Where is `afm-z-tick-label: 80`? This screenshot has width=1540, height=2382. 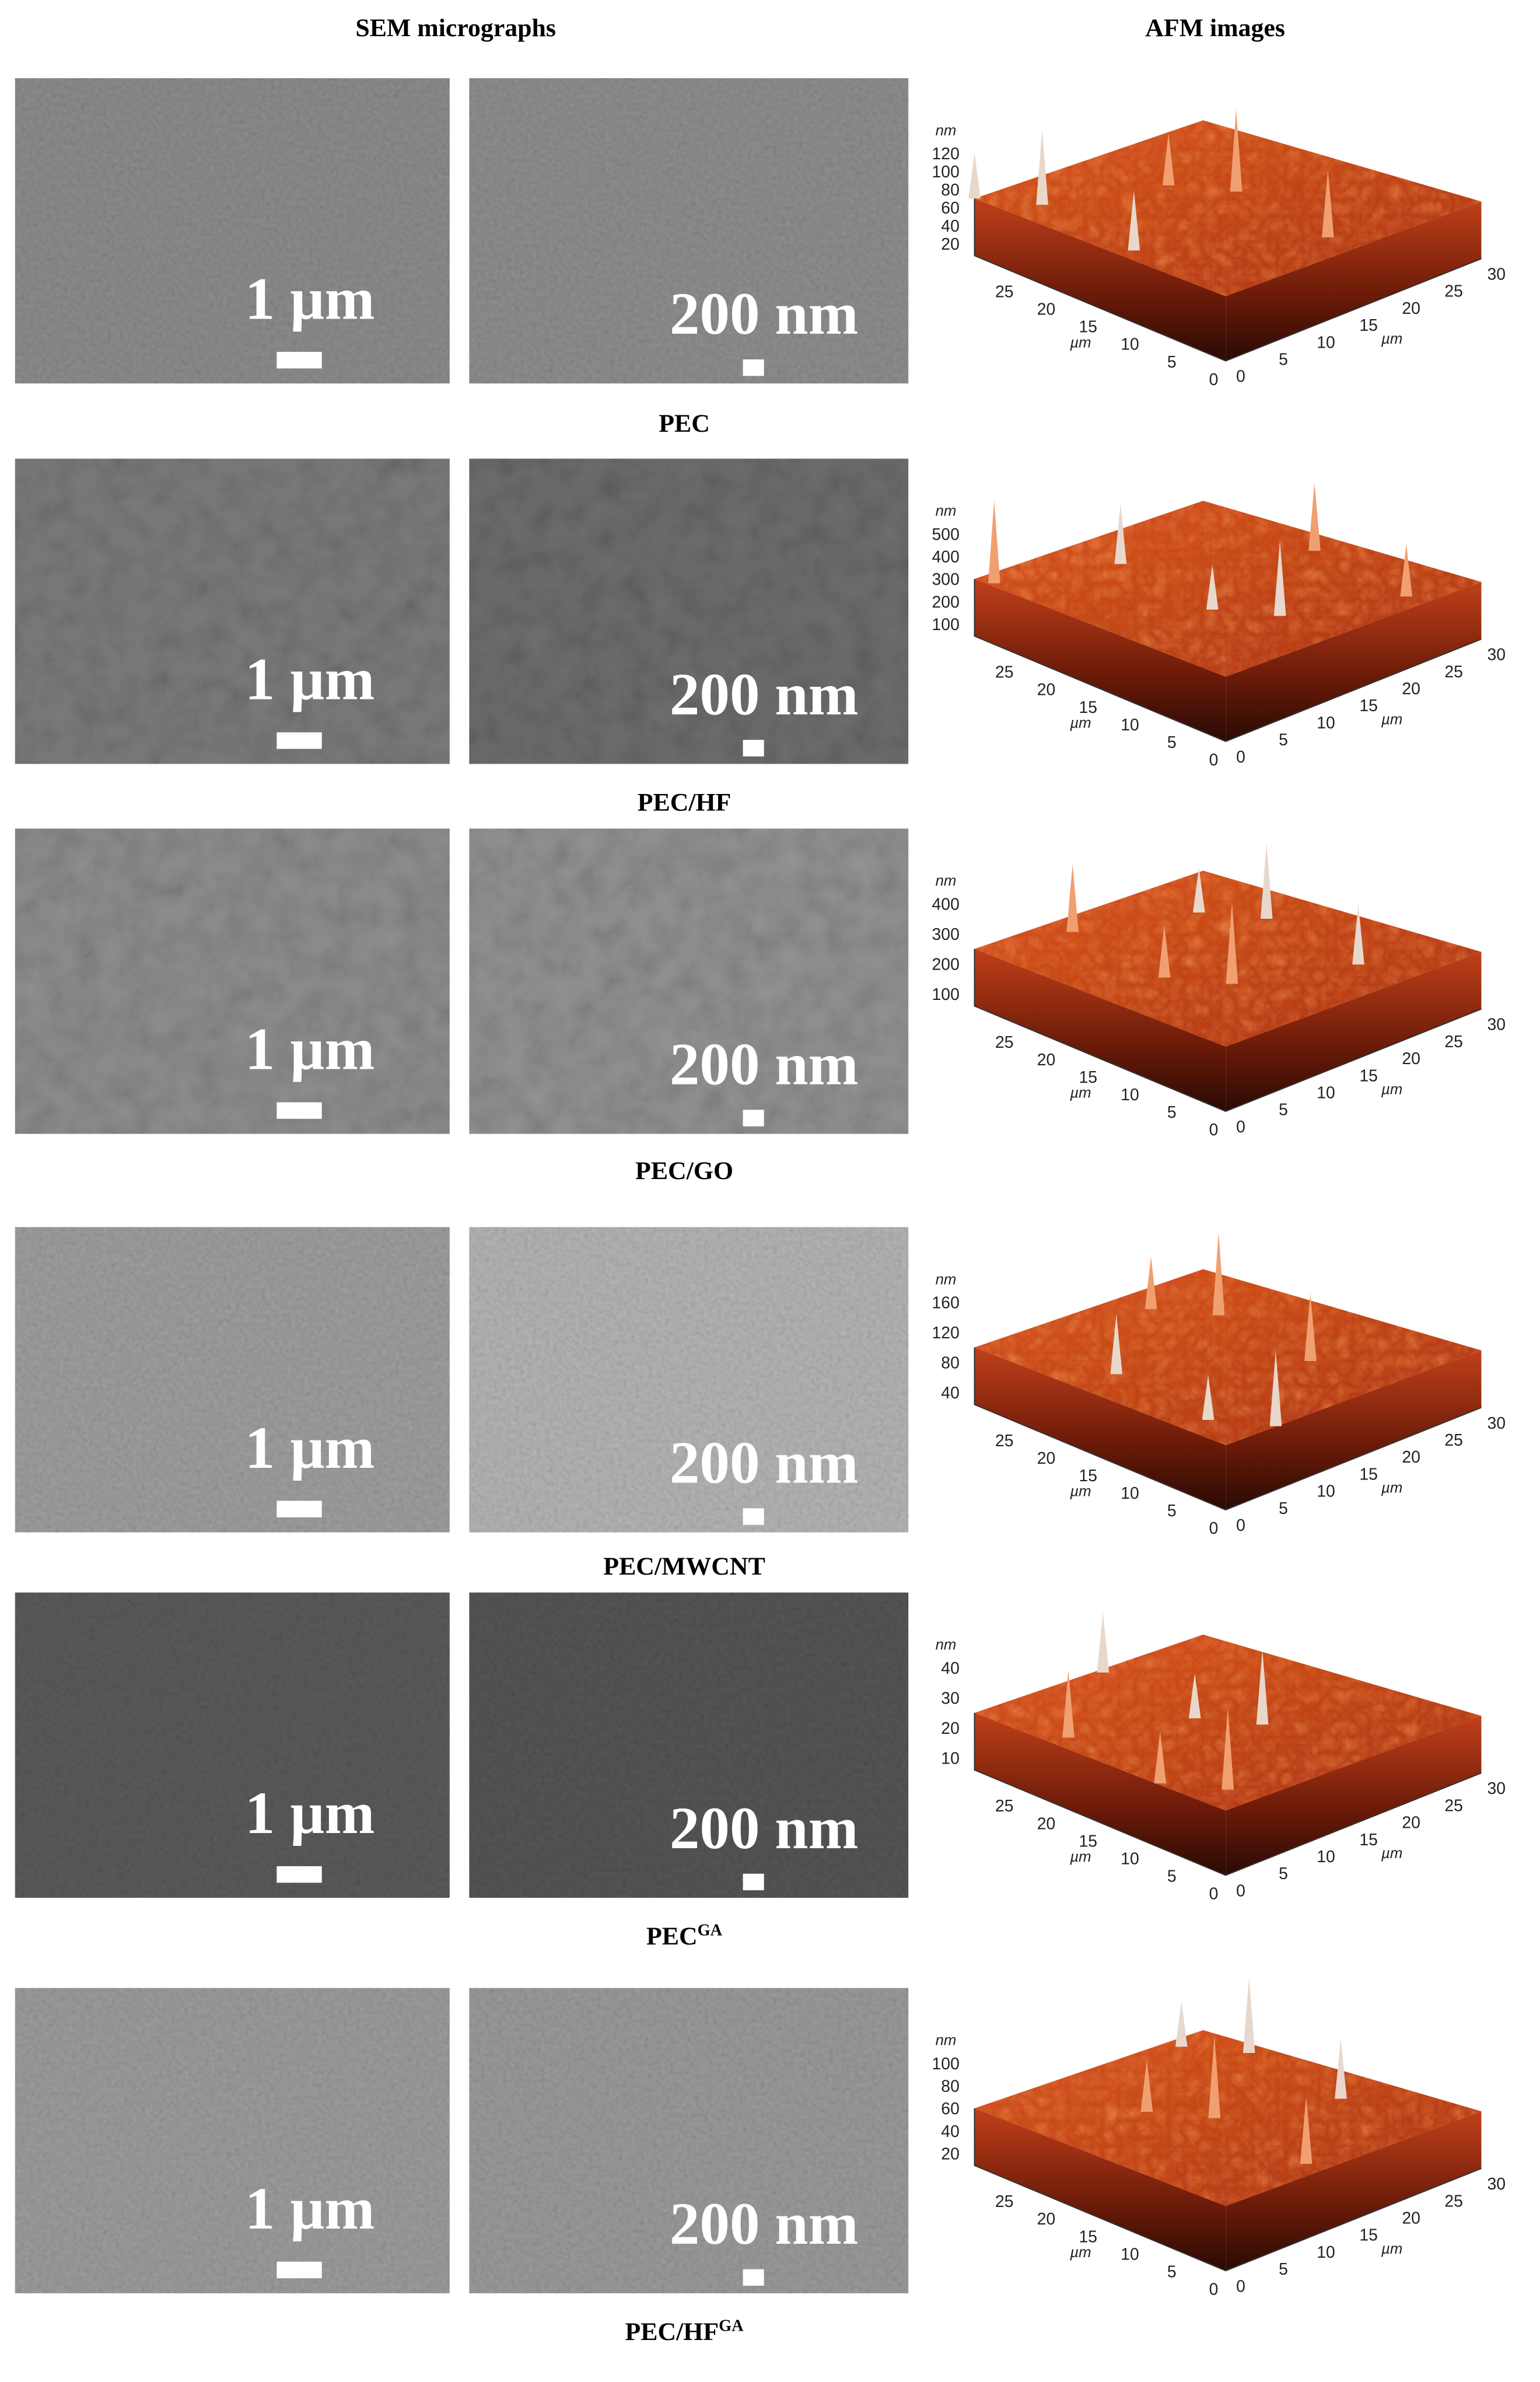 afm-z-tick-label: 80 is located at coordinates (950, 2087).